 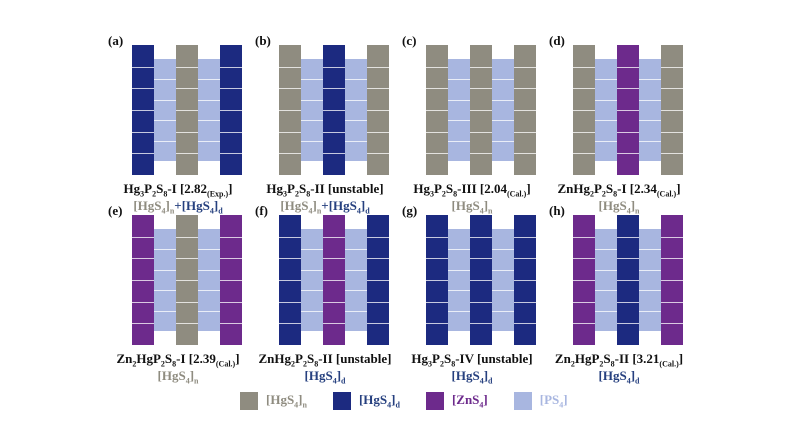 I want to click on panel-label: (e), so click(x=115, y=210).